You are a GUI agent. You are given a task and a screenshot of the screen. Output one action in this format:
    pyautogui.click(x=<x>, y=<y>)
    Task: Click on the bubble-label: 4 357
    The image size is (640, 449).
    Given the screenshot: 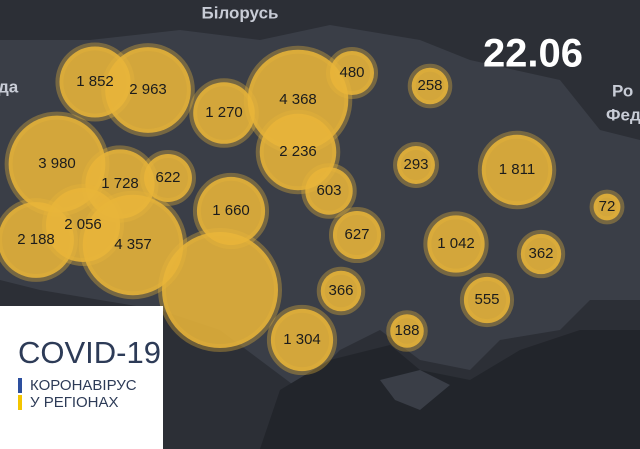 What is the action you would take?
    pyautogui.click(x=133, y=244)
    